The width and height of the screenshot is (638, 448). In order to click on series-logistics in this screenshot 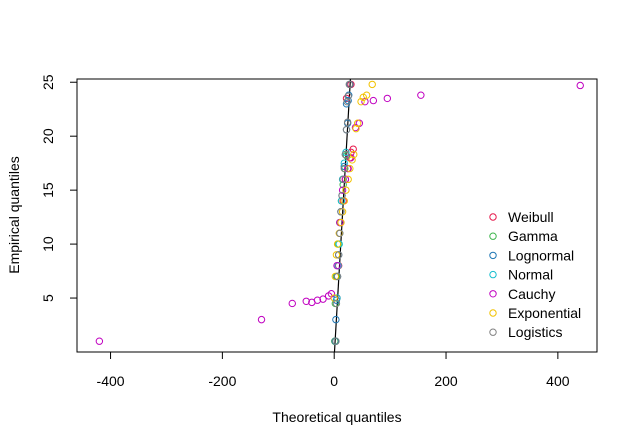, I will do `click(343, 212)`.